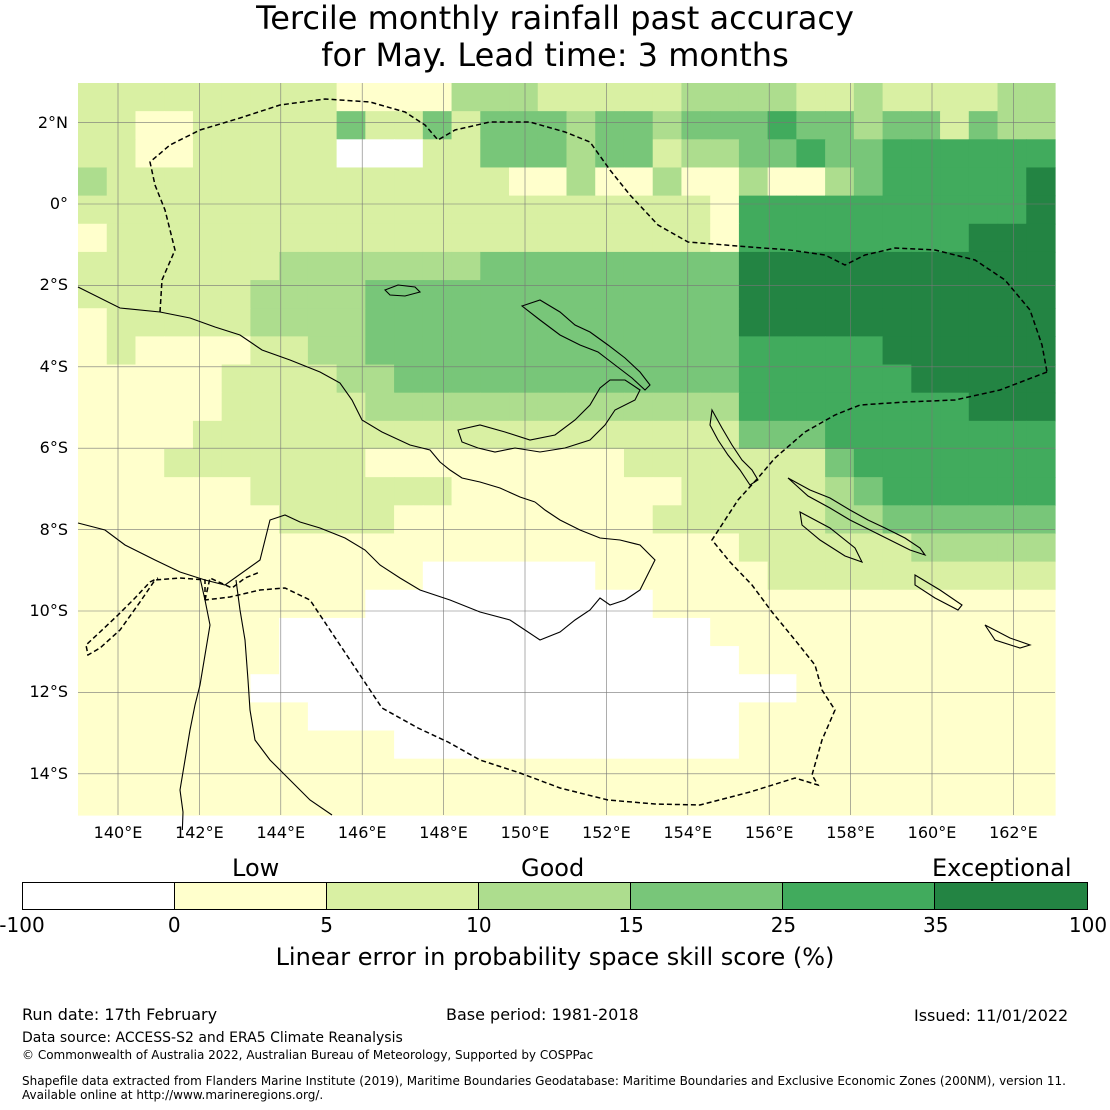  What do you see at coordinates (403, 290) in the screenshot?
I see `admiralty-coast` at bounding box center [403, 290].